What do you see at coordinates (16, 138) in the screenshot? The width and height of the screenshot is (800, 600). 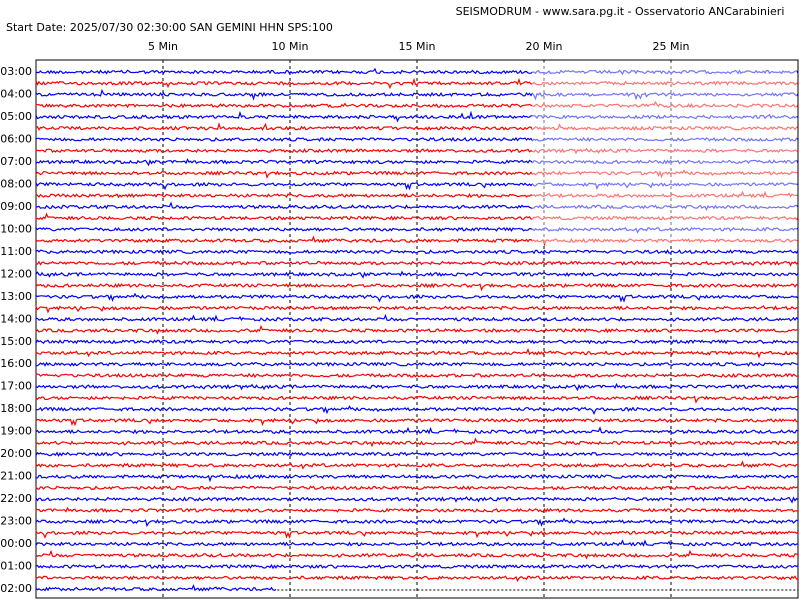 I see `y-tick-label: 06:00` at bounding box center [16, 138].